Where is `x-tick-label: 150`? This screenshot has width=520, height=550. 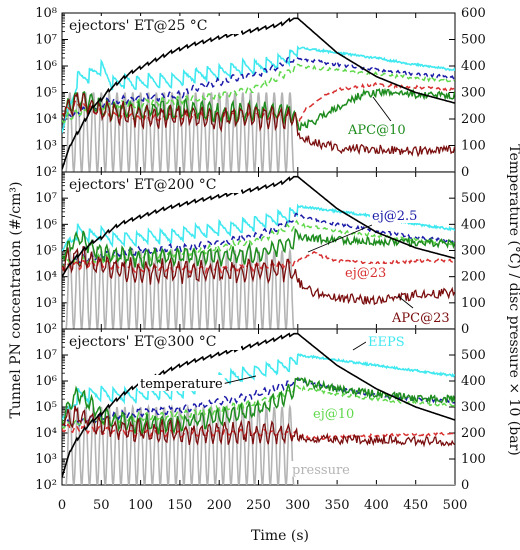
x-tick-label: 150 is located at coordinates (179, 505).